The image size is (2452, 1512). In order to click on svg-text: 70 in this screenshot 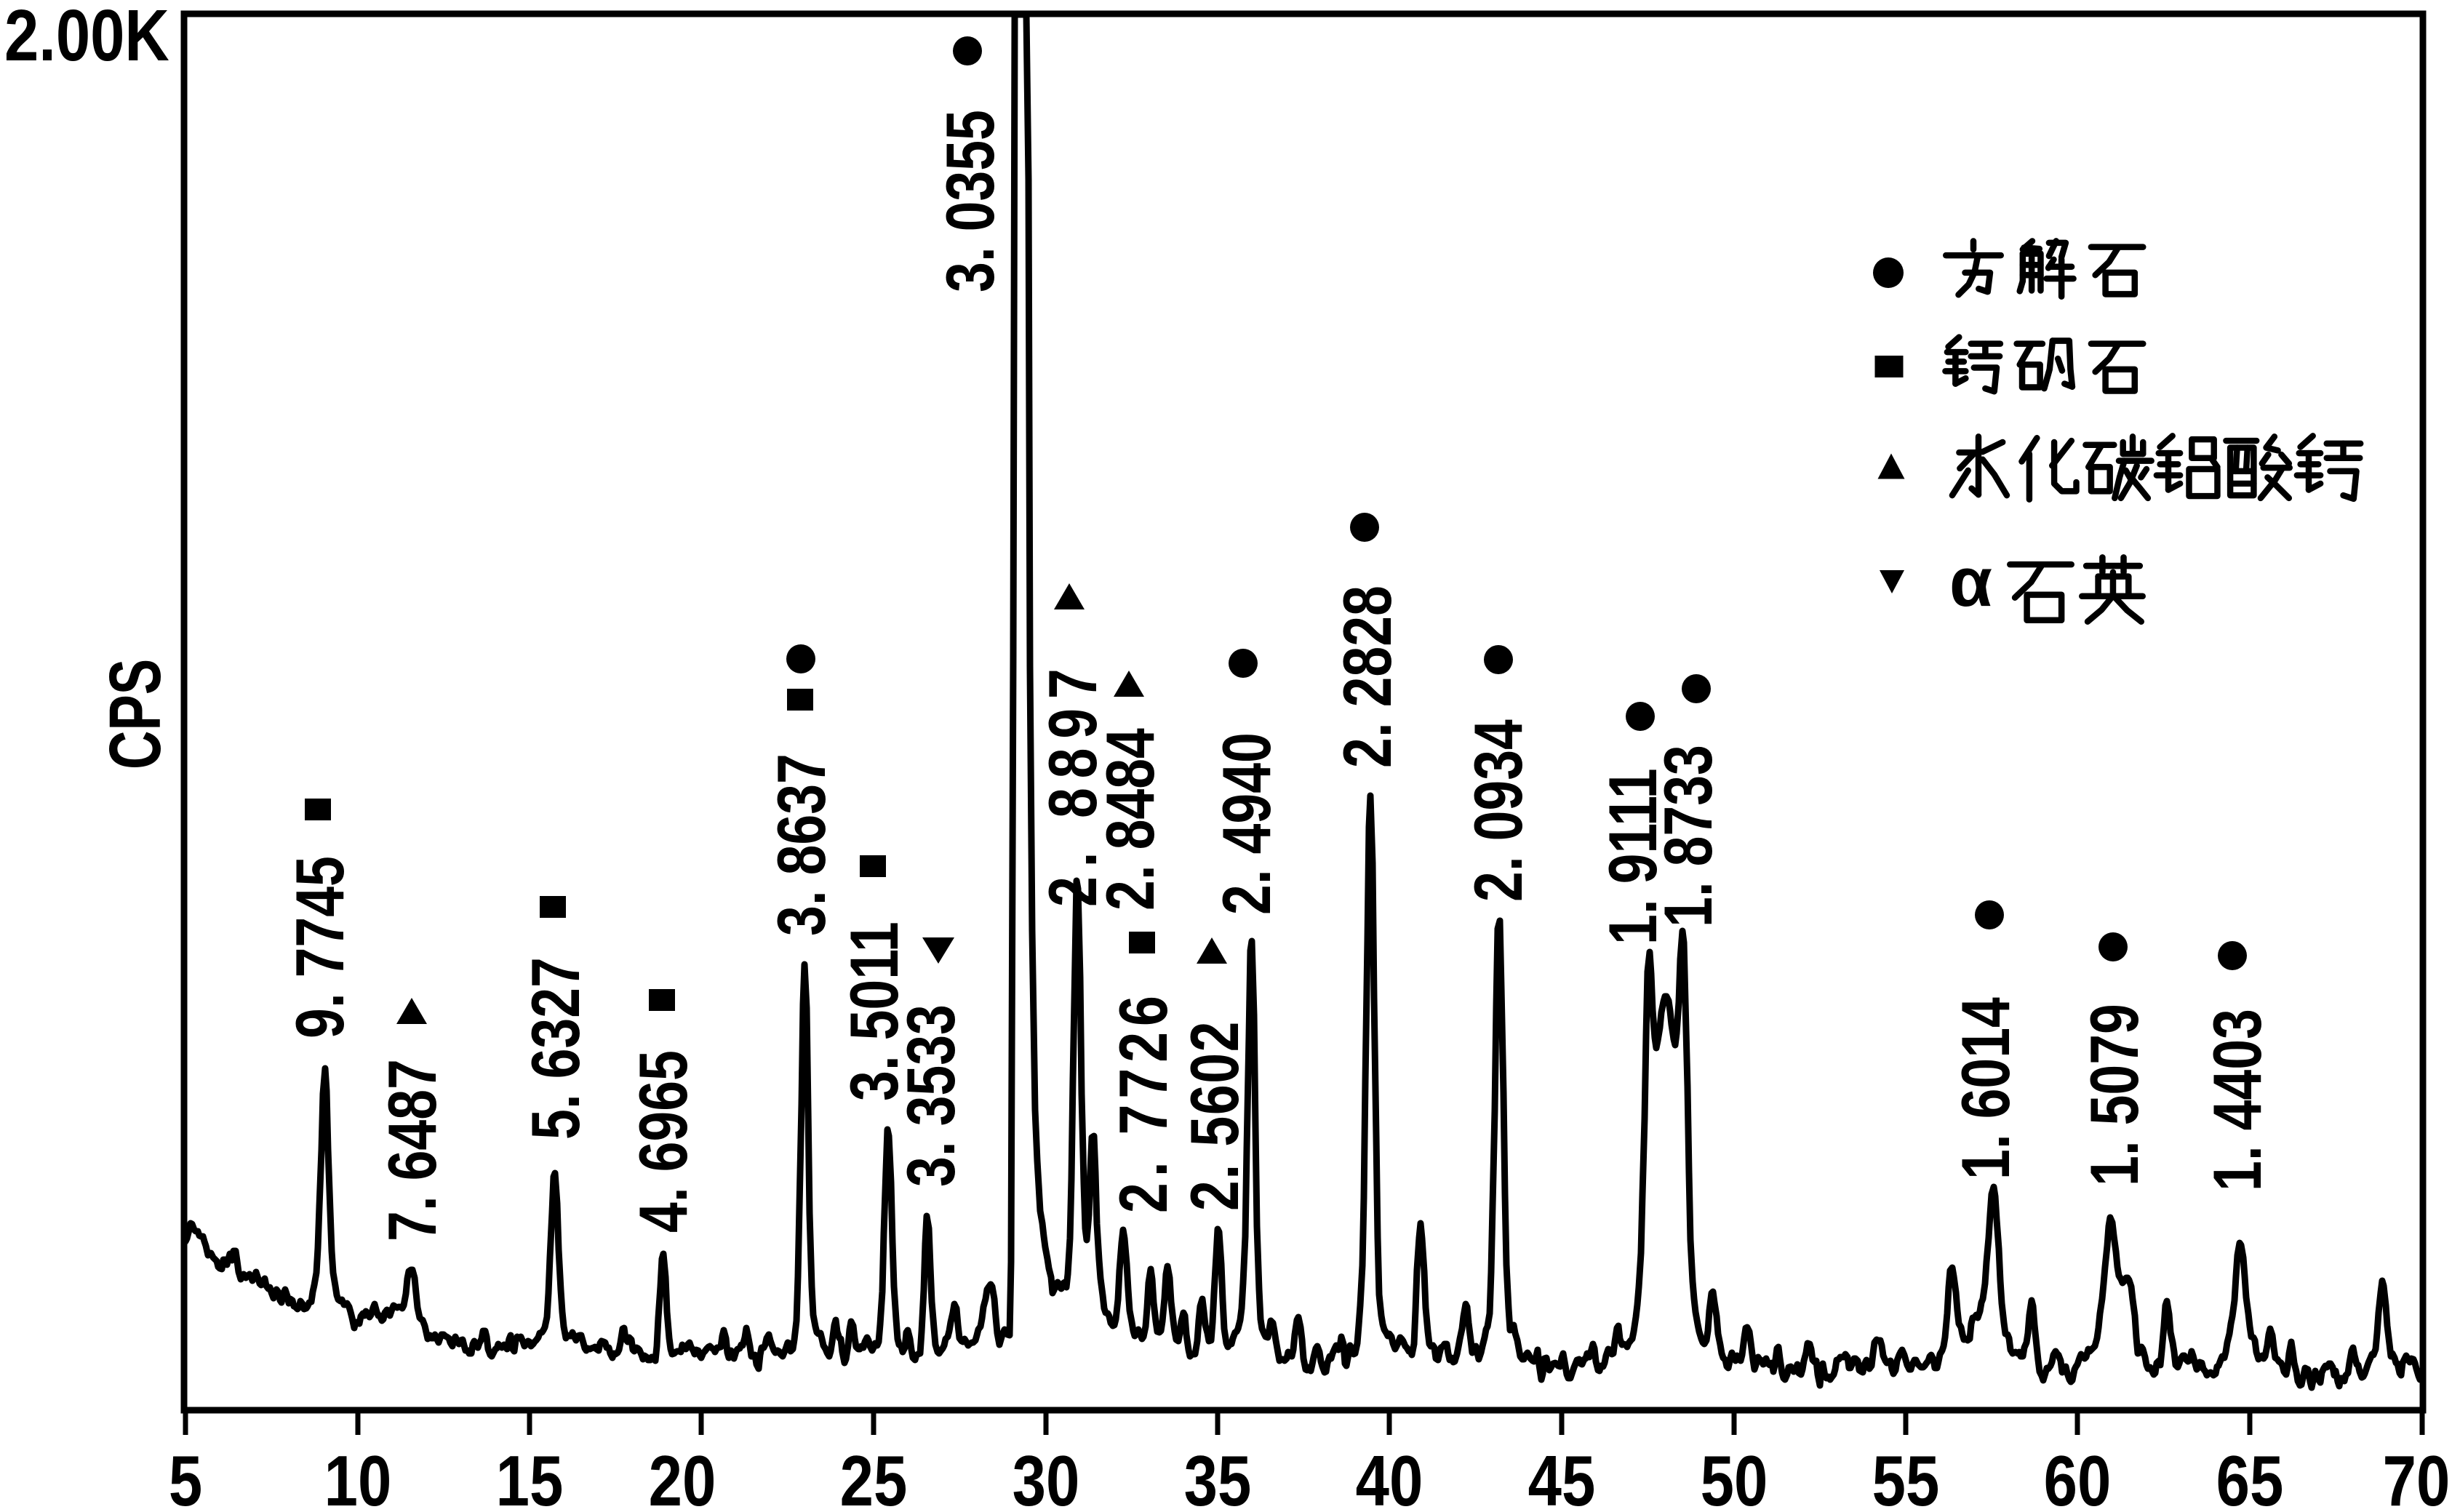, I will do `click(2417, 1475)`.